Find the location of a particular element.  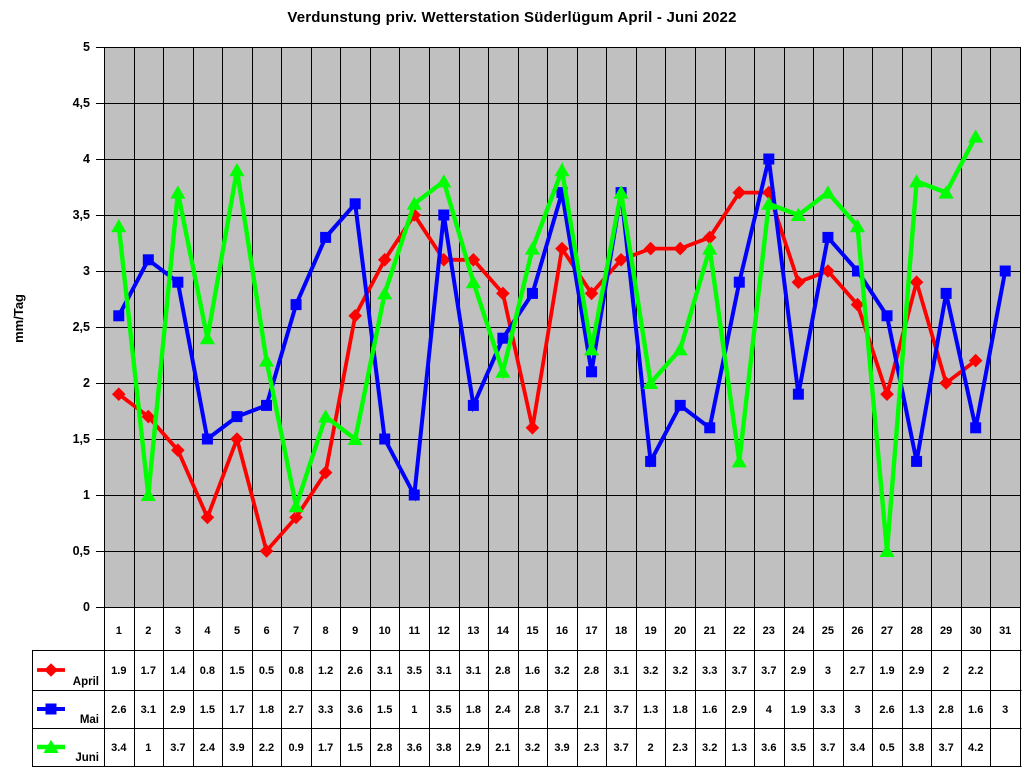

day-header-label: 14 is located at coordinates (503, 631).